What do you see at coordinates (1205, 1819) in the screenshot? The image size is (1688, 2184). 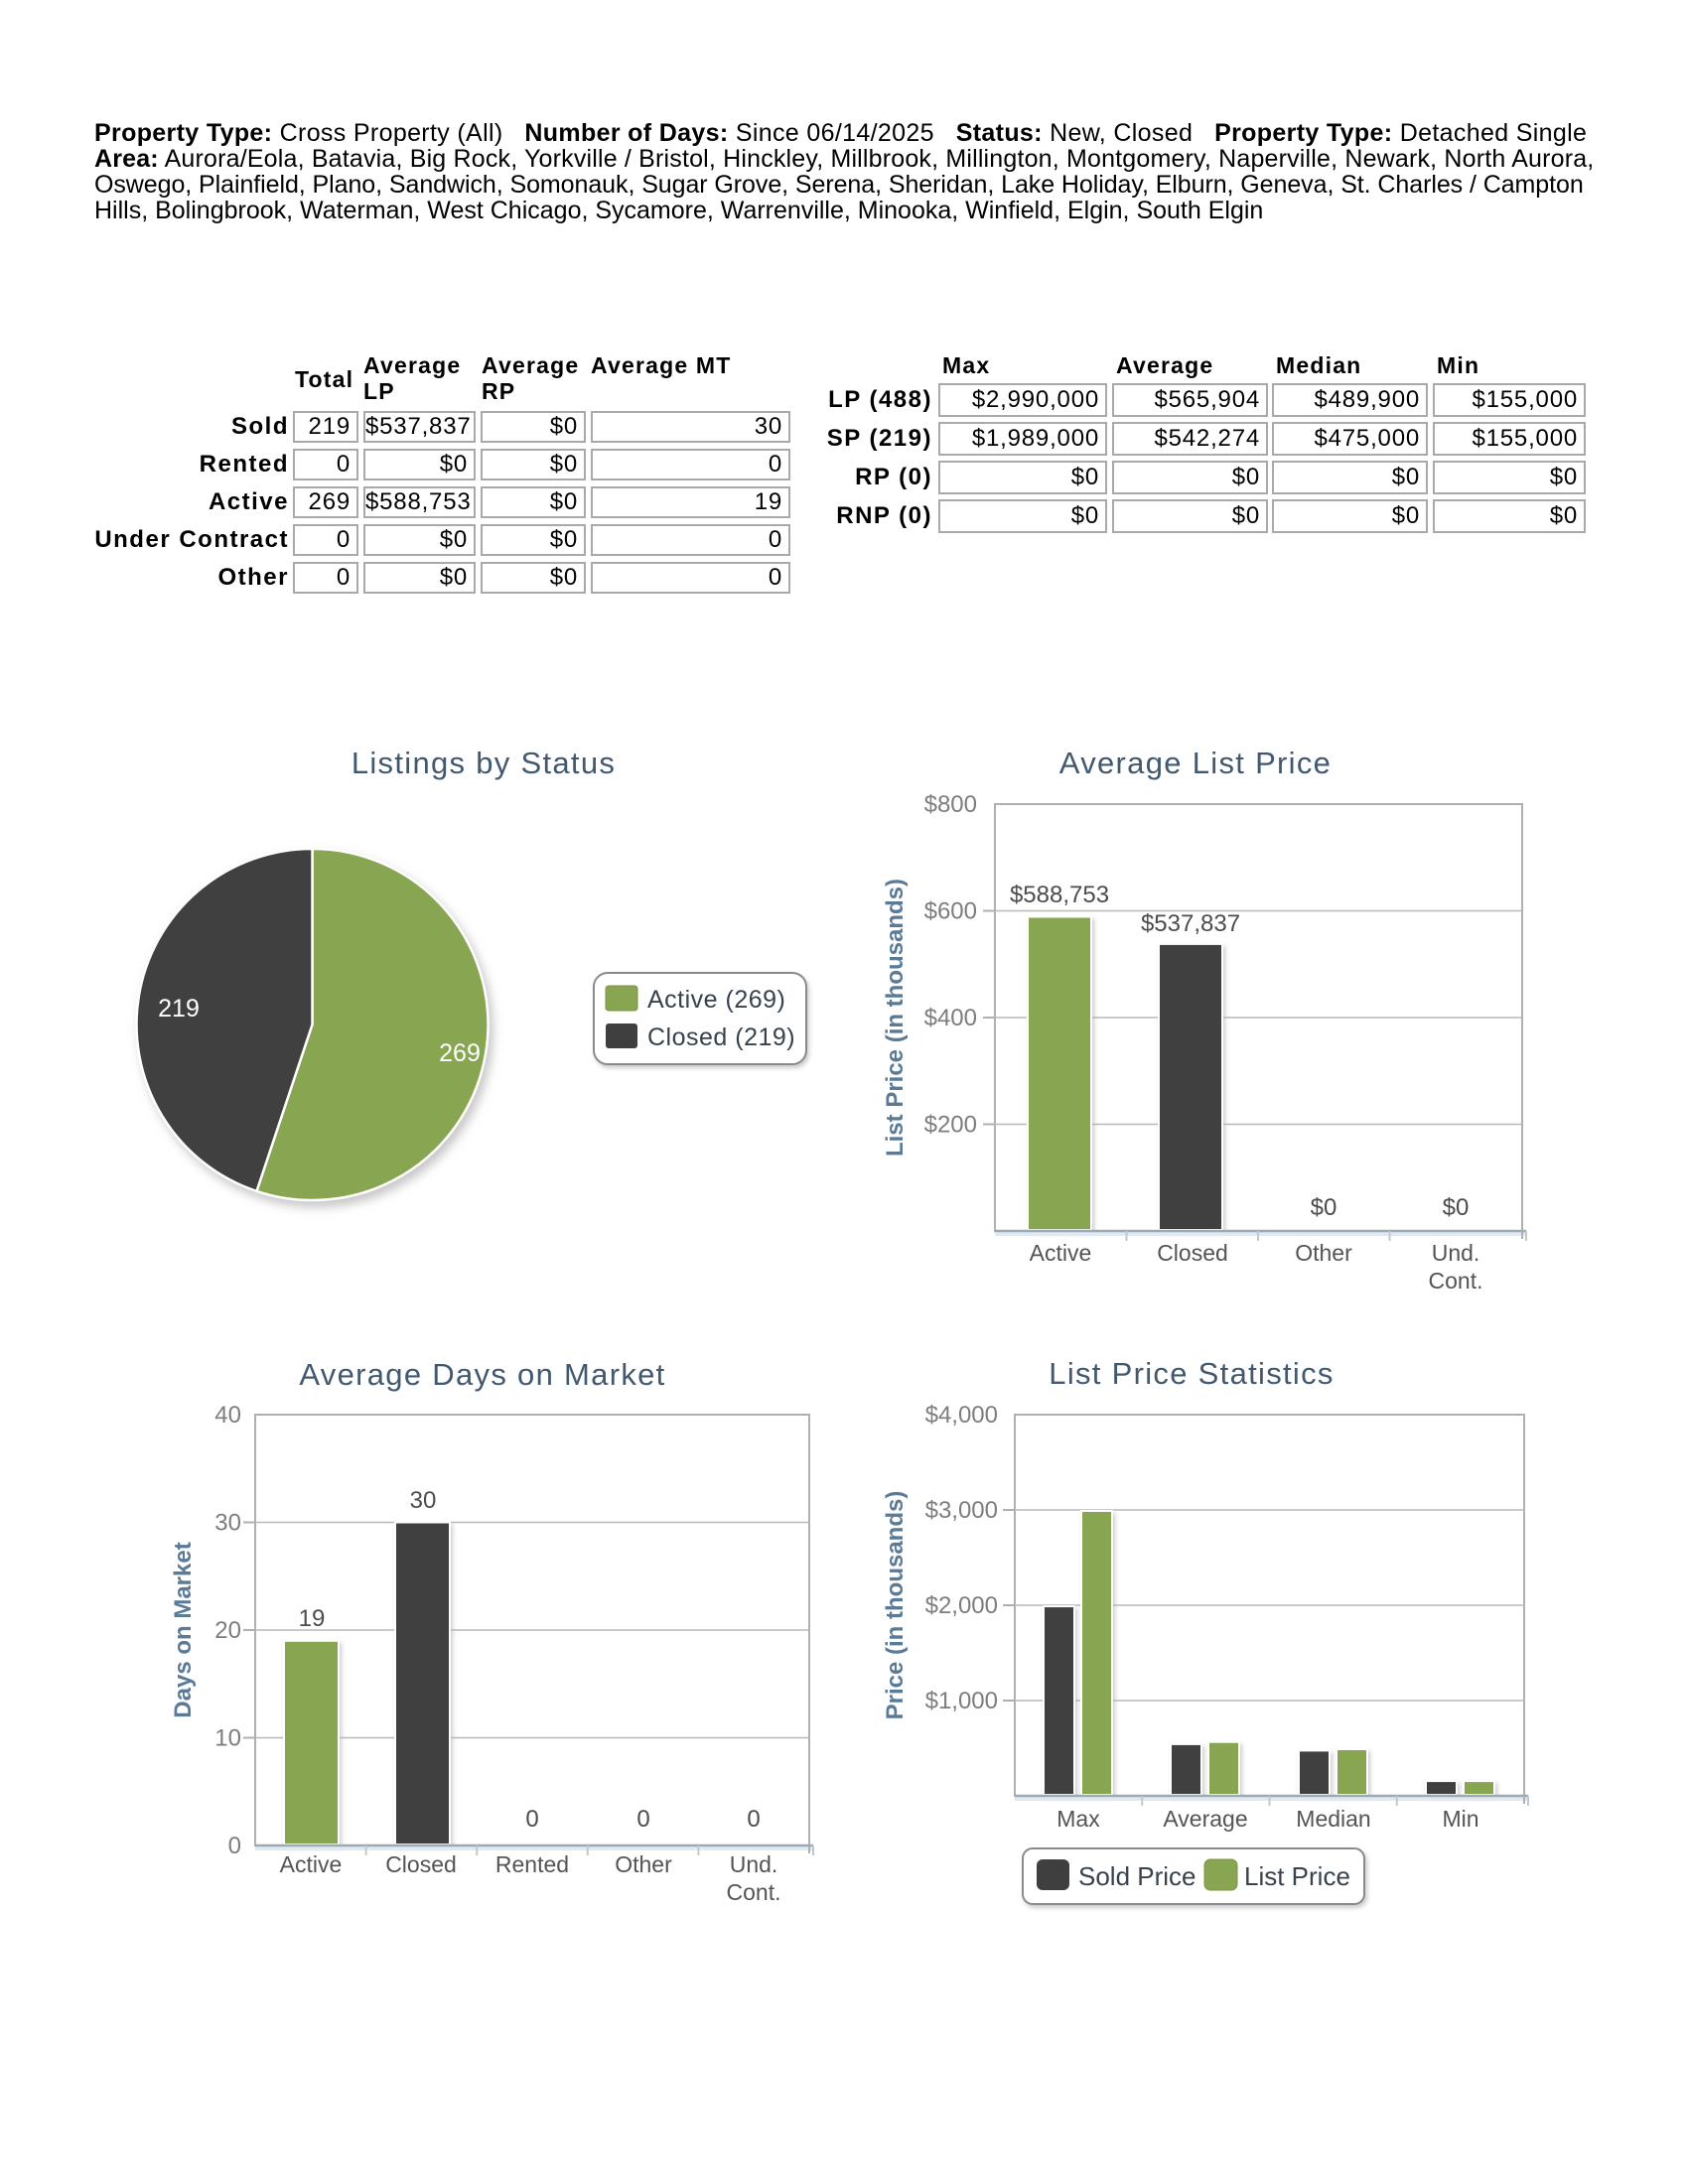 I see `svg-text: Average` at bounding box center [1205, 1819].